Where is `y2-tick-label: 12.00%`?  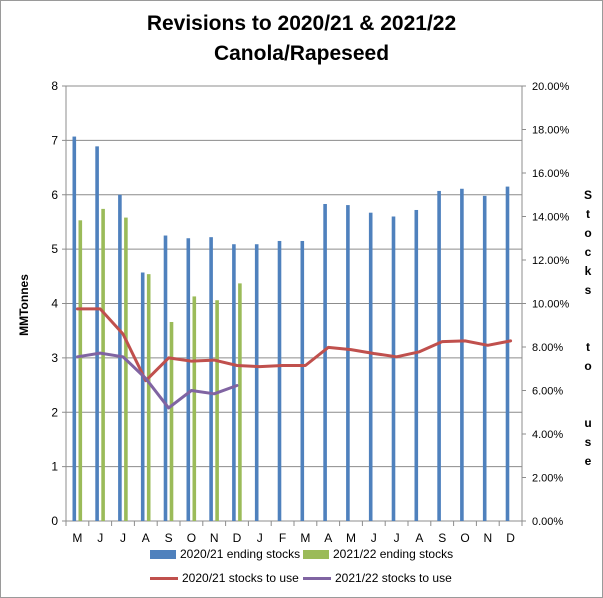 y2-tick-label: 12.00% is located at coordinates (551, 261).